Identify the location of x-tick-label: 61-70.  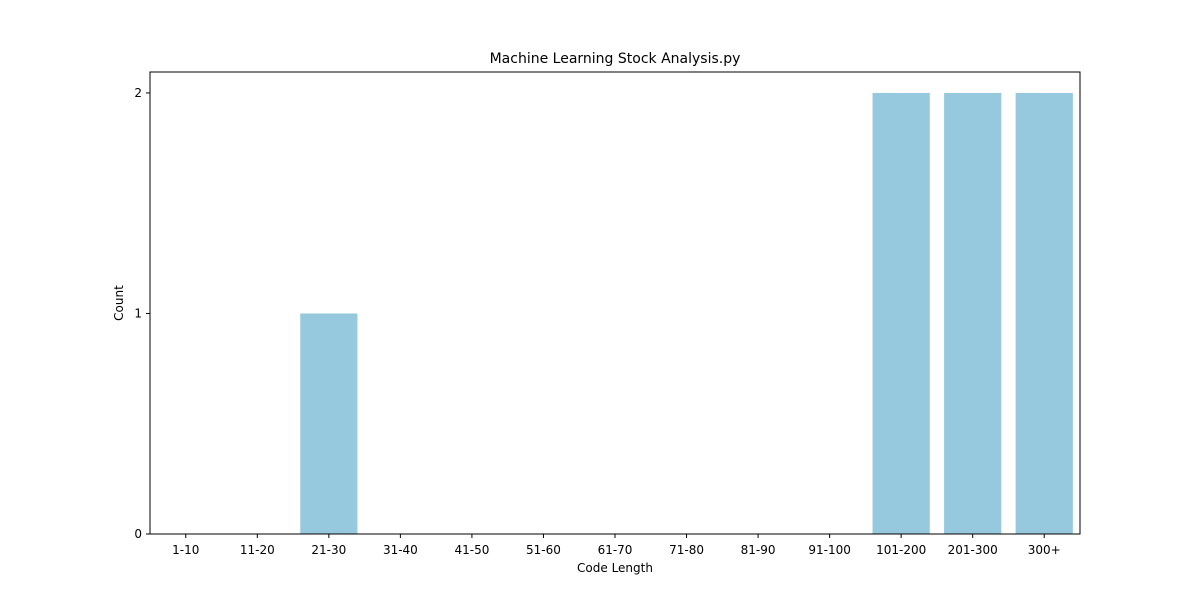
(615, 550).